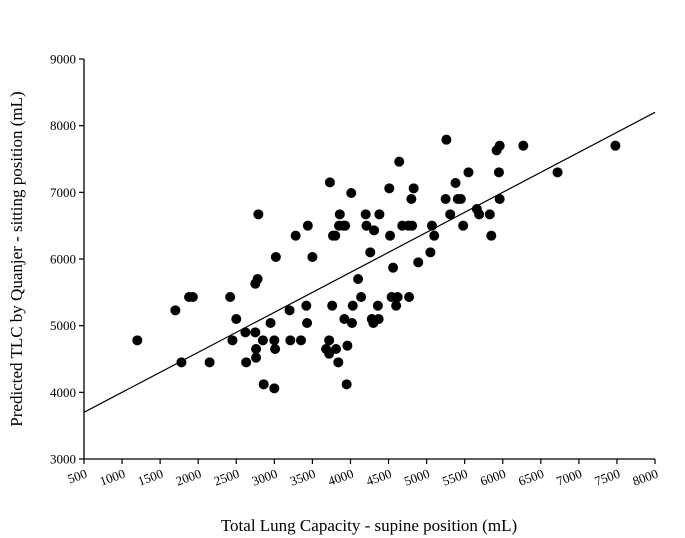  Describe the element at coordinates (607, 477) in the screenshot. I see `x-tick-label: 7500` at that location.